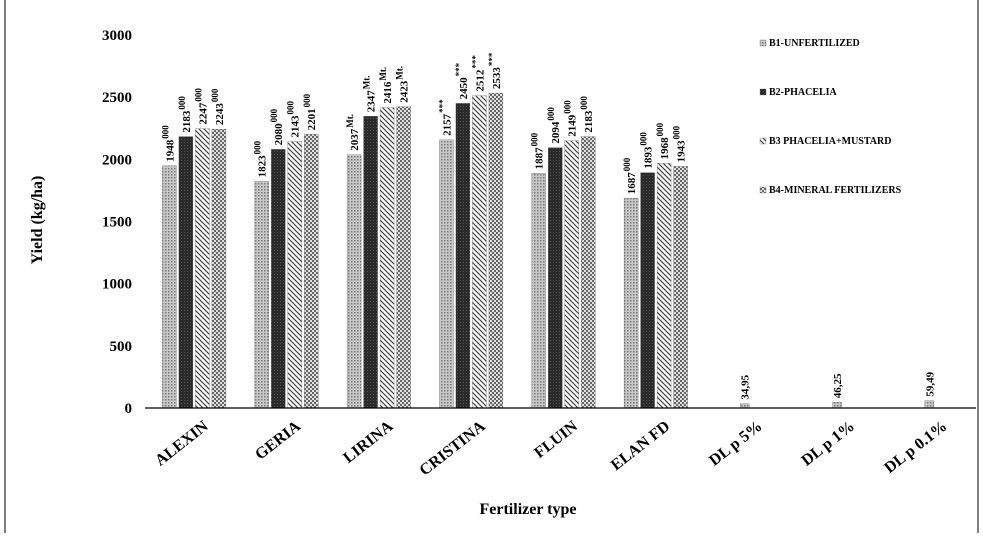 This screenshot has width=983, height=538. I want to click on y-tick-label: 2000, so click(117, 160).